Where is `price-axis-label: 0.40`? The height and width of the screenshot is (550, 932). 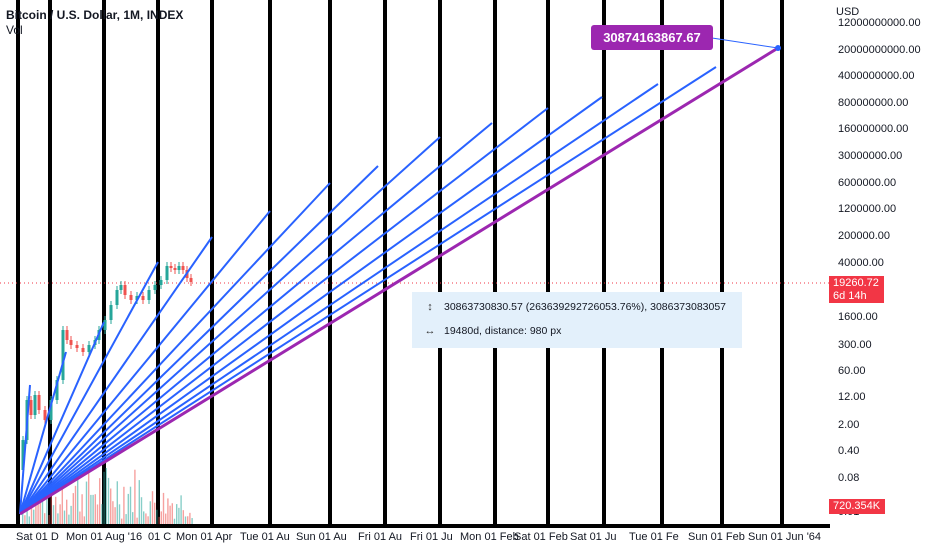
price-axis-label: 0.40 is located at coordinates (849, 451).